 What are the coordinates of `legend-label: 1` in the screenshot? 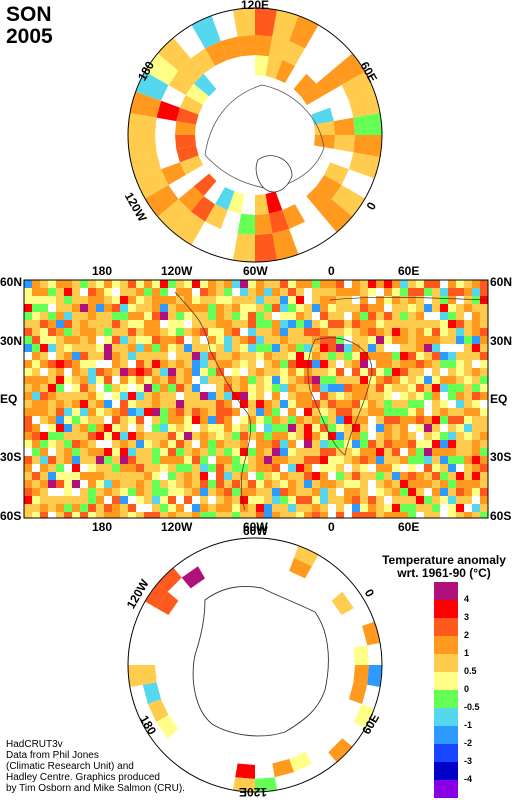 It's located at (467, 653).